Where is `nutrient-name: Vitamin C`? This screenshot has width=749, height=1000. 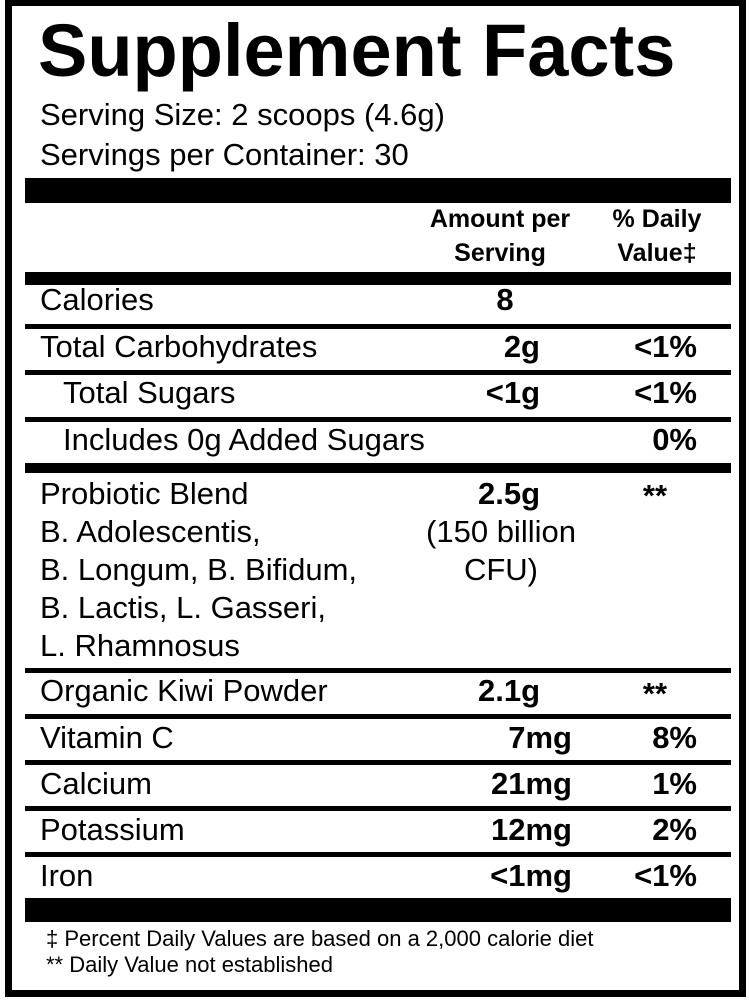 nutrient-name: Vitamin C is located at coordinates (107, 737).